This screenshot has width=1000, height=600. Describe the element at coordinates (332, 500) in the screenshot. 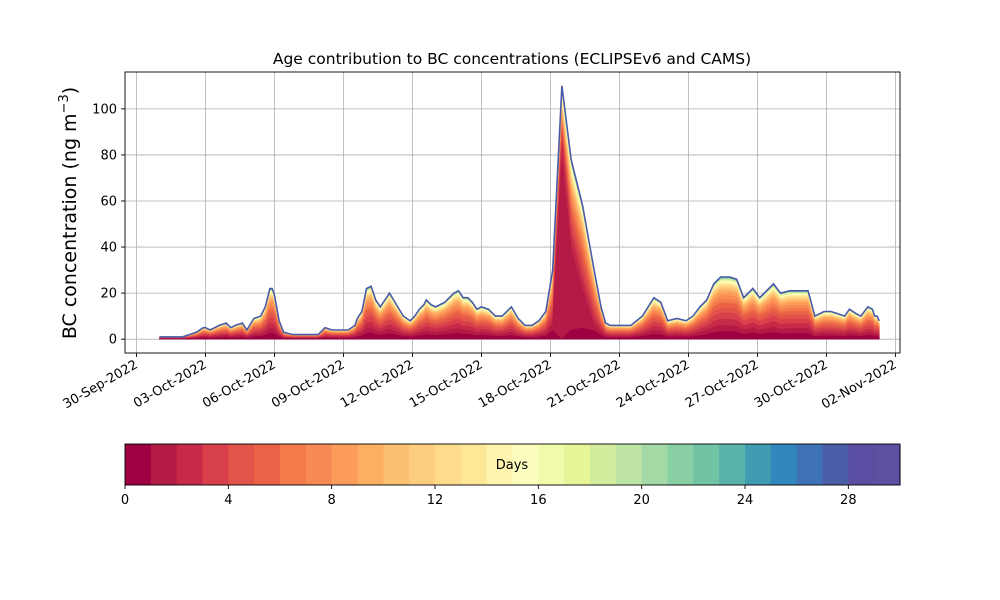

I see `colorbar-tick-label: 8` at that location.